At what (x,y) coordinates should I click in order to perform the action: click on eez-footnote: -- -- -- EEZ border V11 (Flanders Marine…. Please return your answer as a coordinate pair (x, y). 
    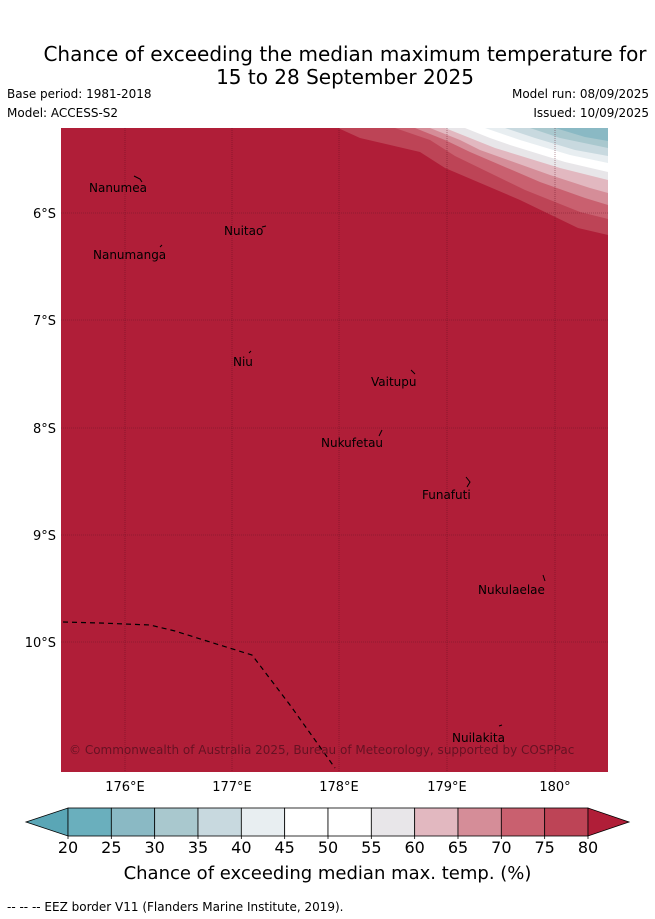
    Looking at the image, I should click on (175, 907).